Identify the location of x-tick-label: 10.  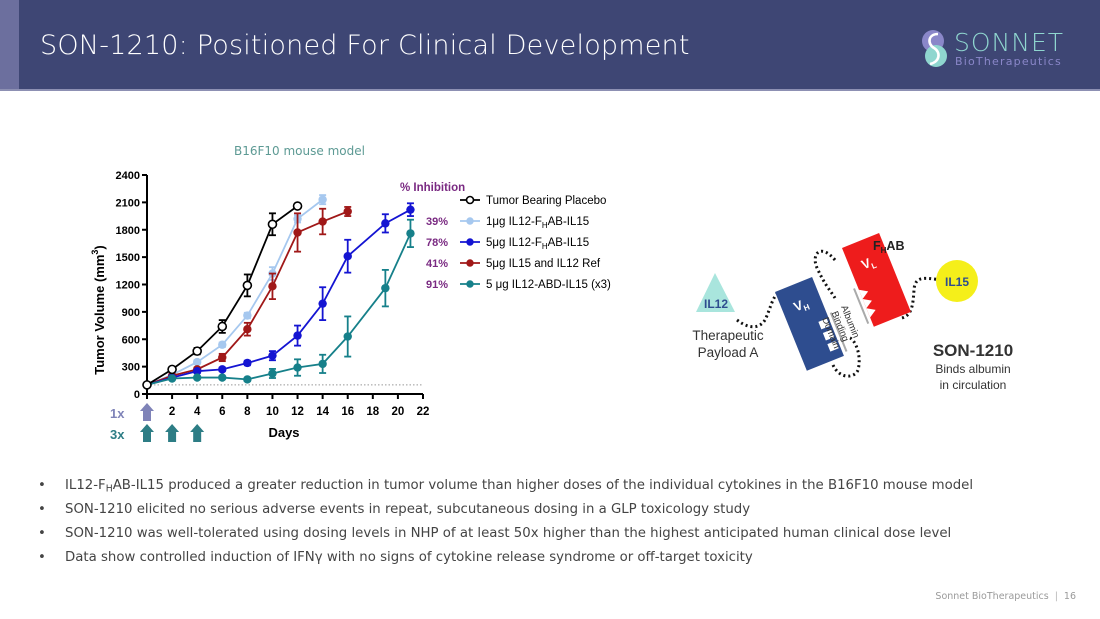
(272, 412).